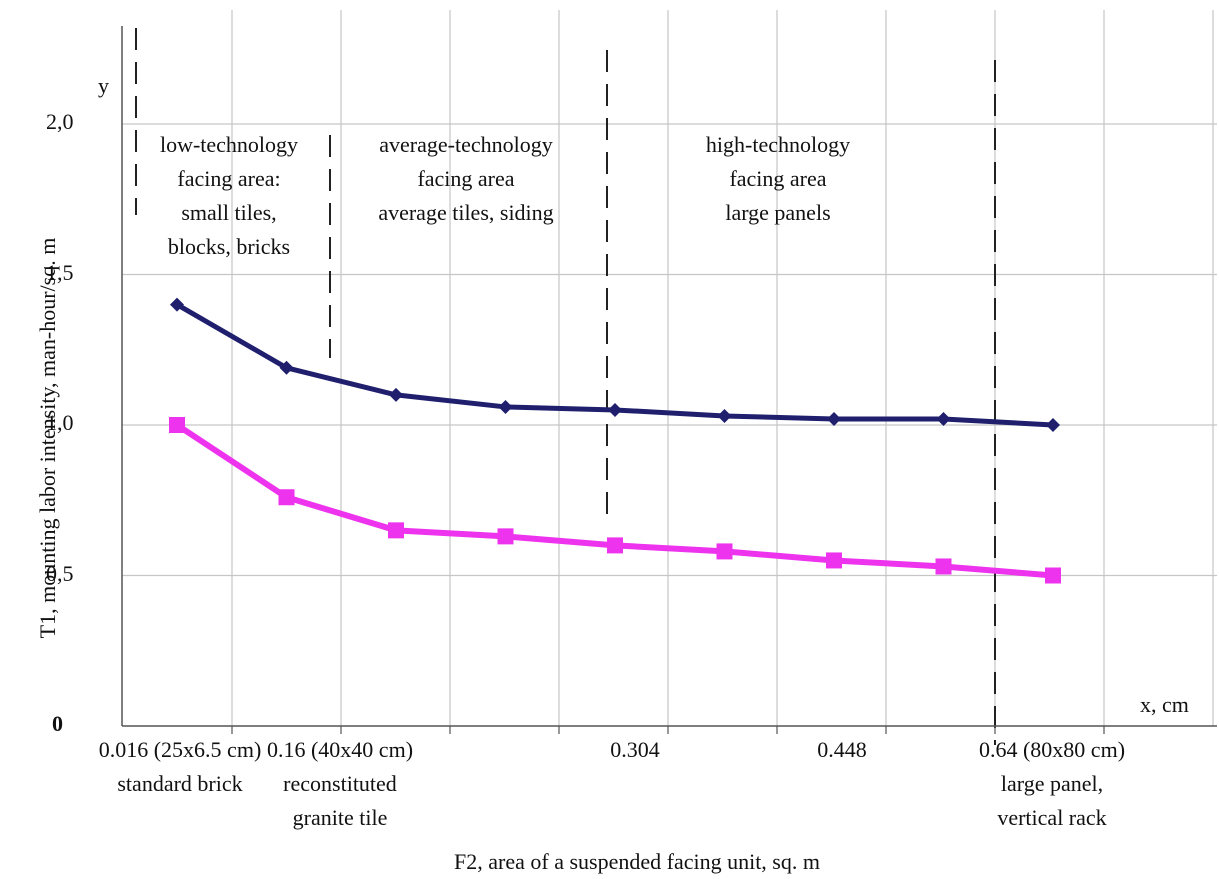  I want to click on x-tick-value: 0.64 (80x80 cm), so click(1052, 749).